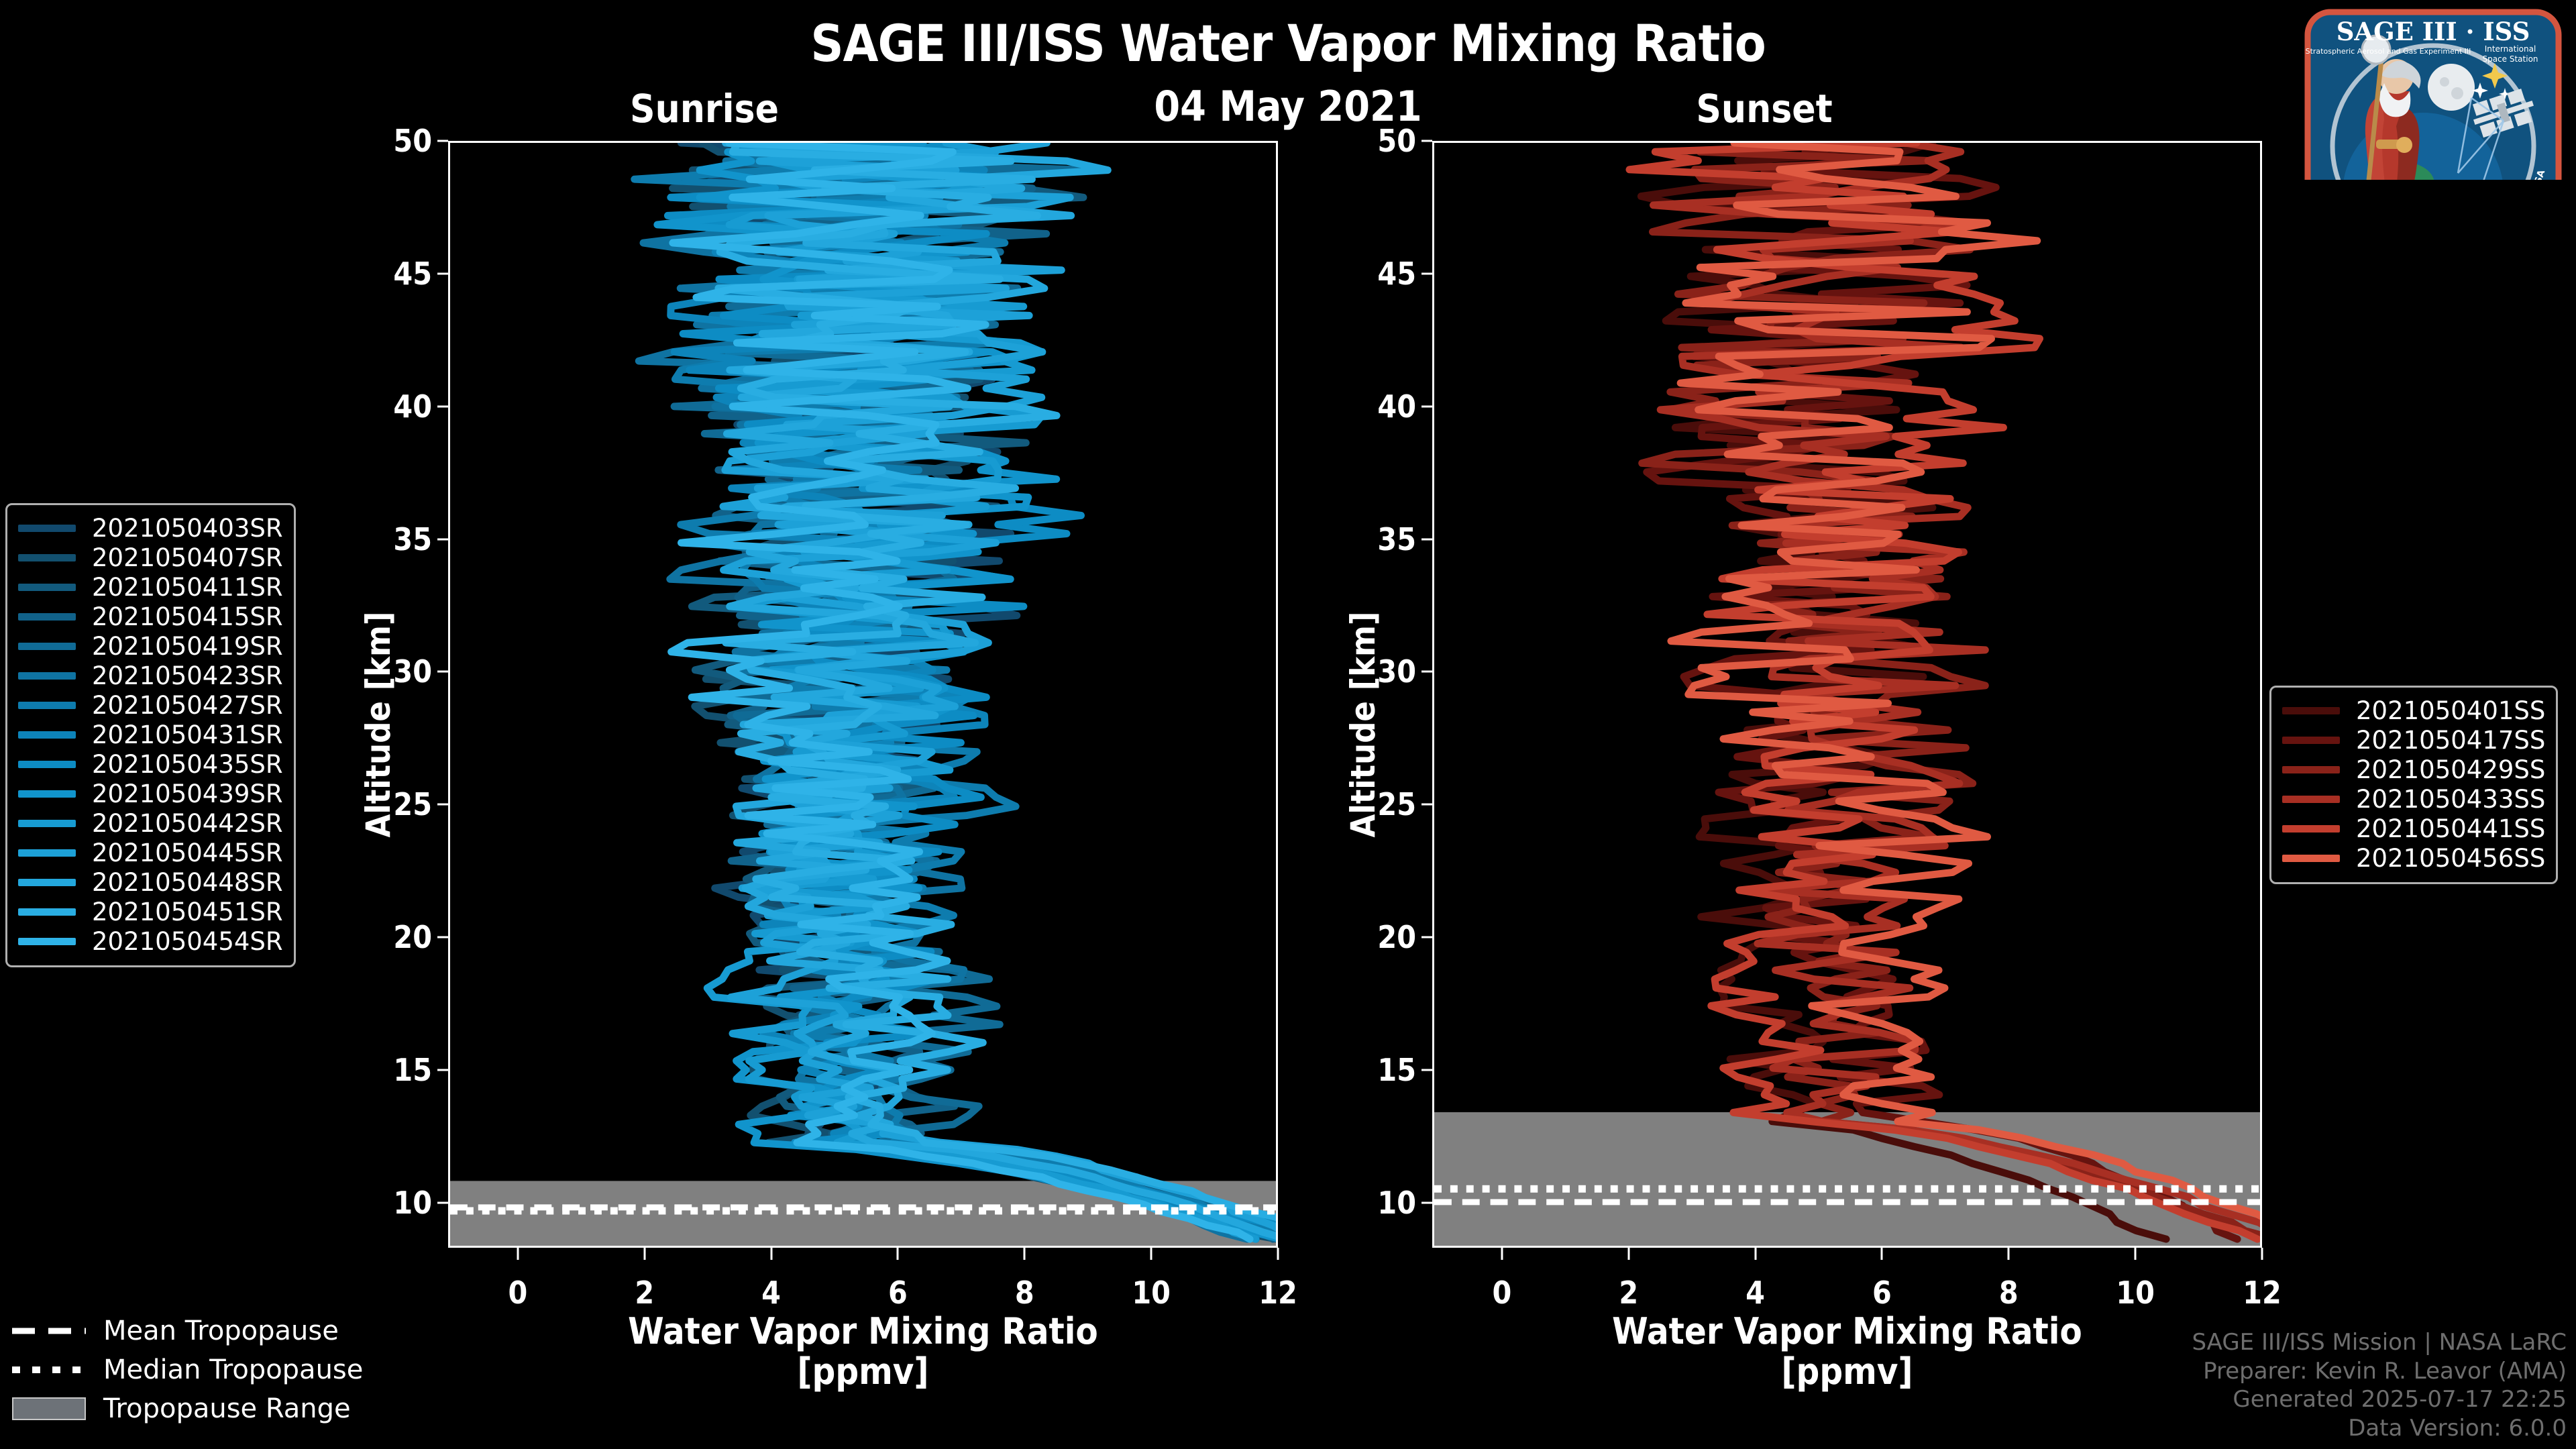 This screenshot has height=1449, width=2576. I want to click on legend-item-label: 2021050429SS, so click(2451, 769).